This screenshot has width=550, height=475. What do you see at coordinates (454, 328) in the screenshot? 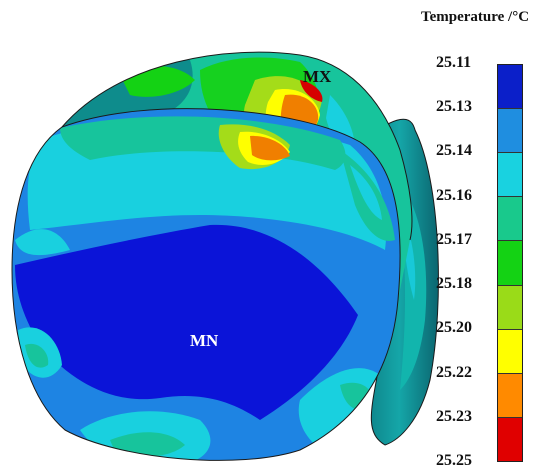
I see `legend-tick-label: 25.20` at bounding box center [454, 328].